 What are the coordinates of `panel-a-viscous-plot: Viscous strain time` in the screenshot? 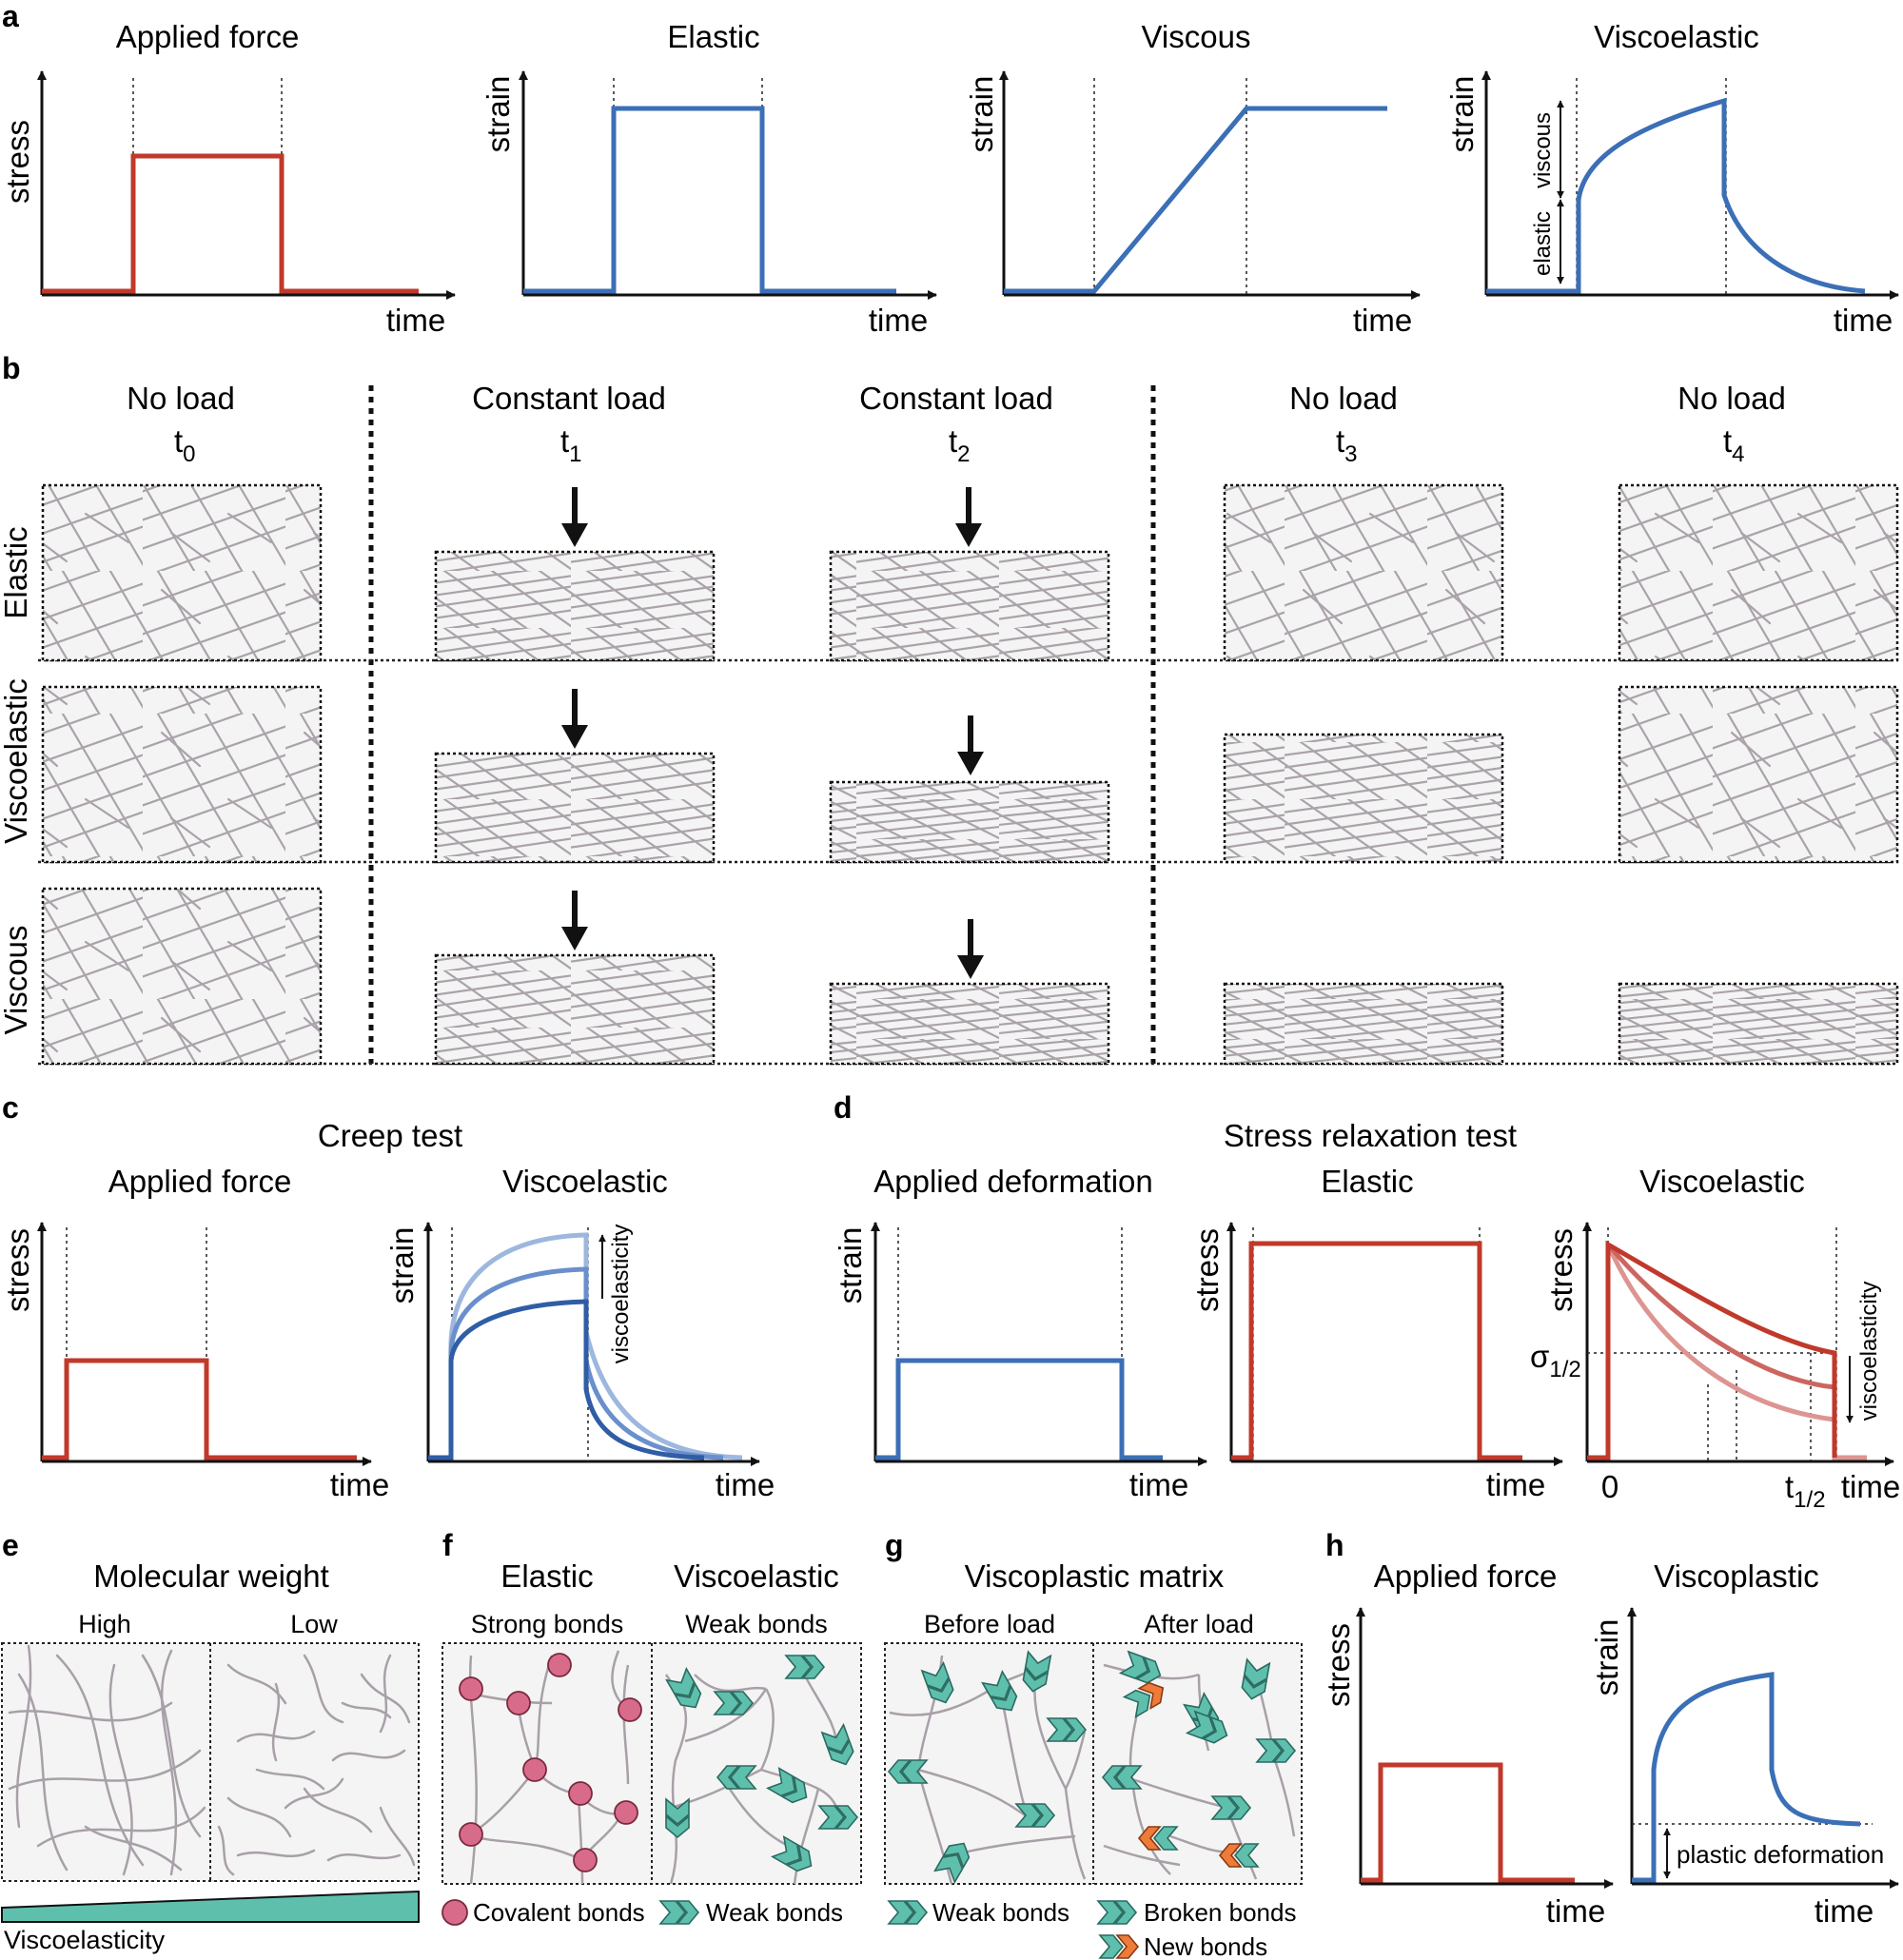 It's located at (1192, 178).